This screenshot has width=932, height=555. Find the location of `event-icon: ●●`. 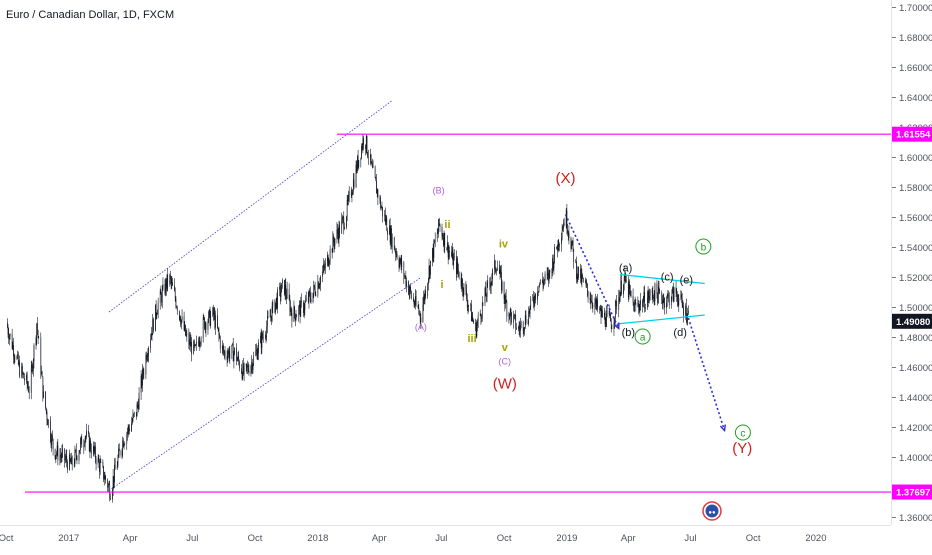

event-icon: ●● is located at coordinates (712, 511).